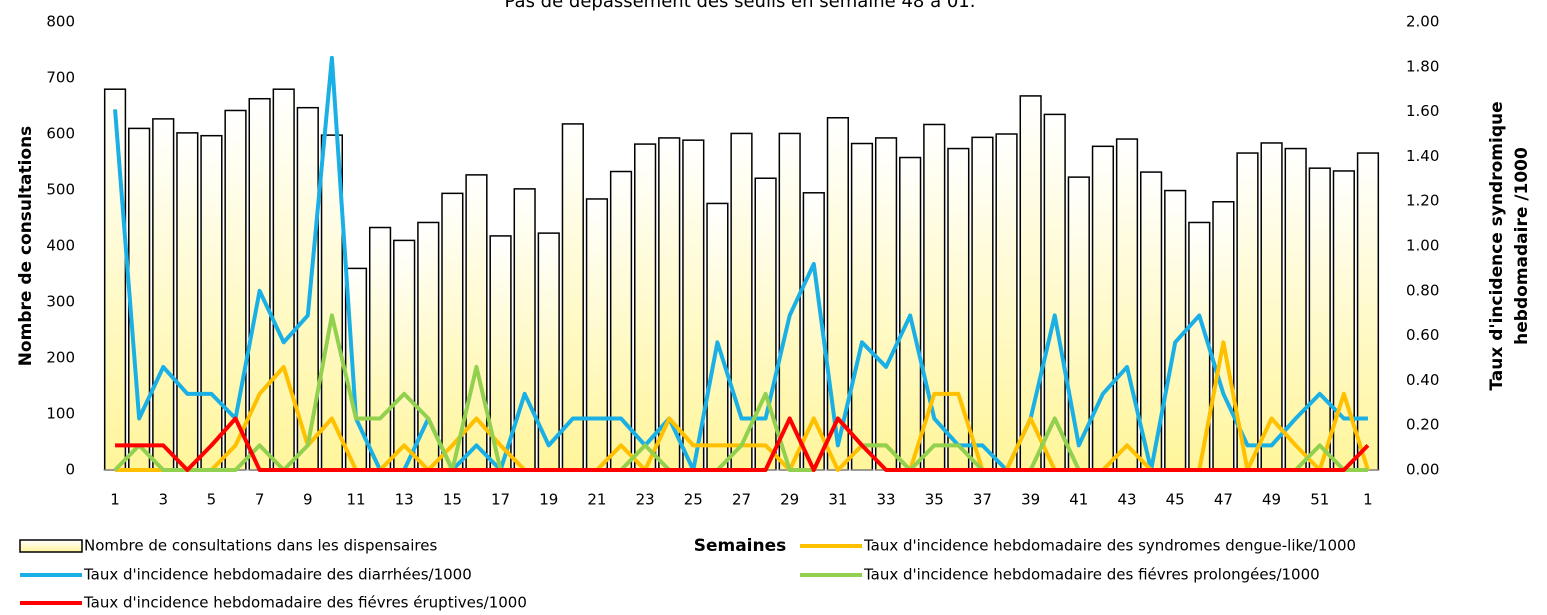 The width and height of the screenshot is (1547, 615). I want to click on x-tick-label: 49, so click(1271, 500).